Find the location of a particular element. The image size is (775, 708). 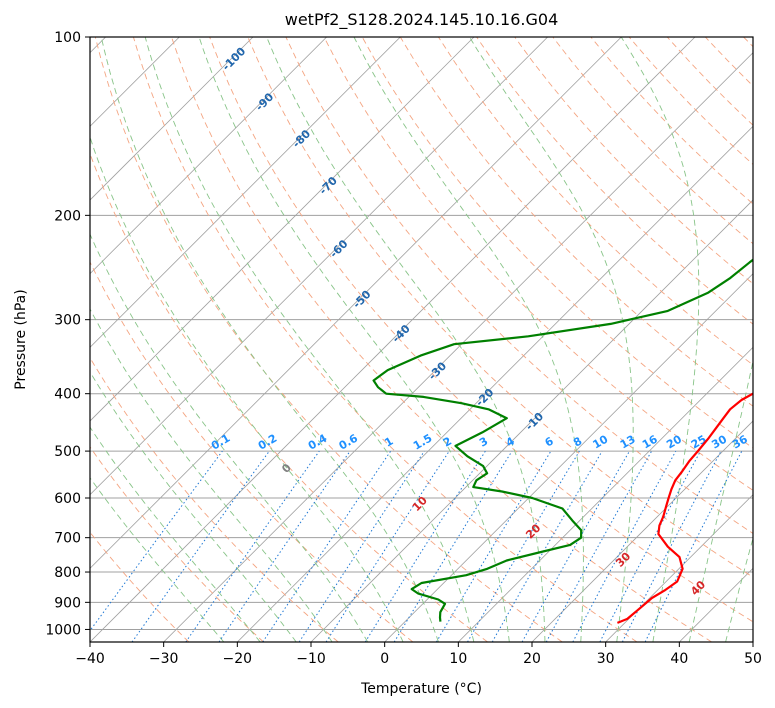

dry-adiabat-label: -50 is located at coordinates (361, 299).